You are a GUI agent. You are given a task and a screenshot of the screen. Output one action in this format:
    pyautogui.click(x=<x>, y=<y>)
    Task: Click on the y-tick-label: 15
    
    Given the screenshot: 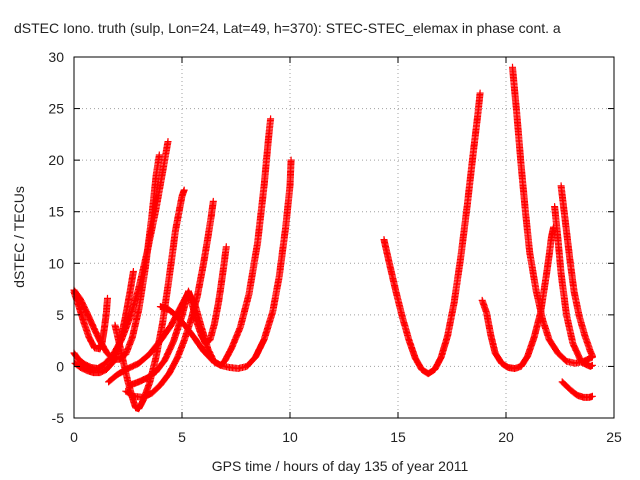 What is the action you would take?
    pyautogui.click(x=56, y=212)
    